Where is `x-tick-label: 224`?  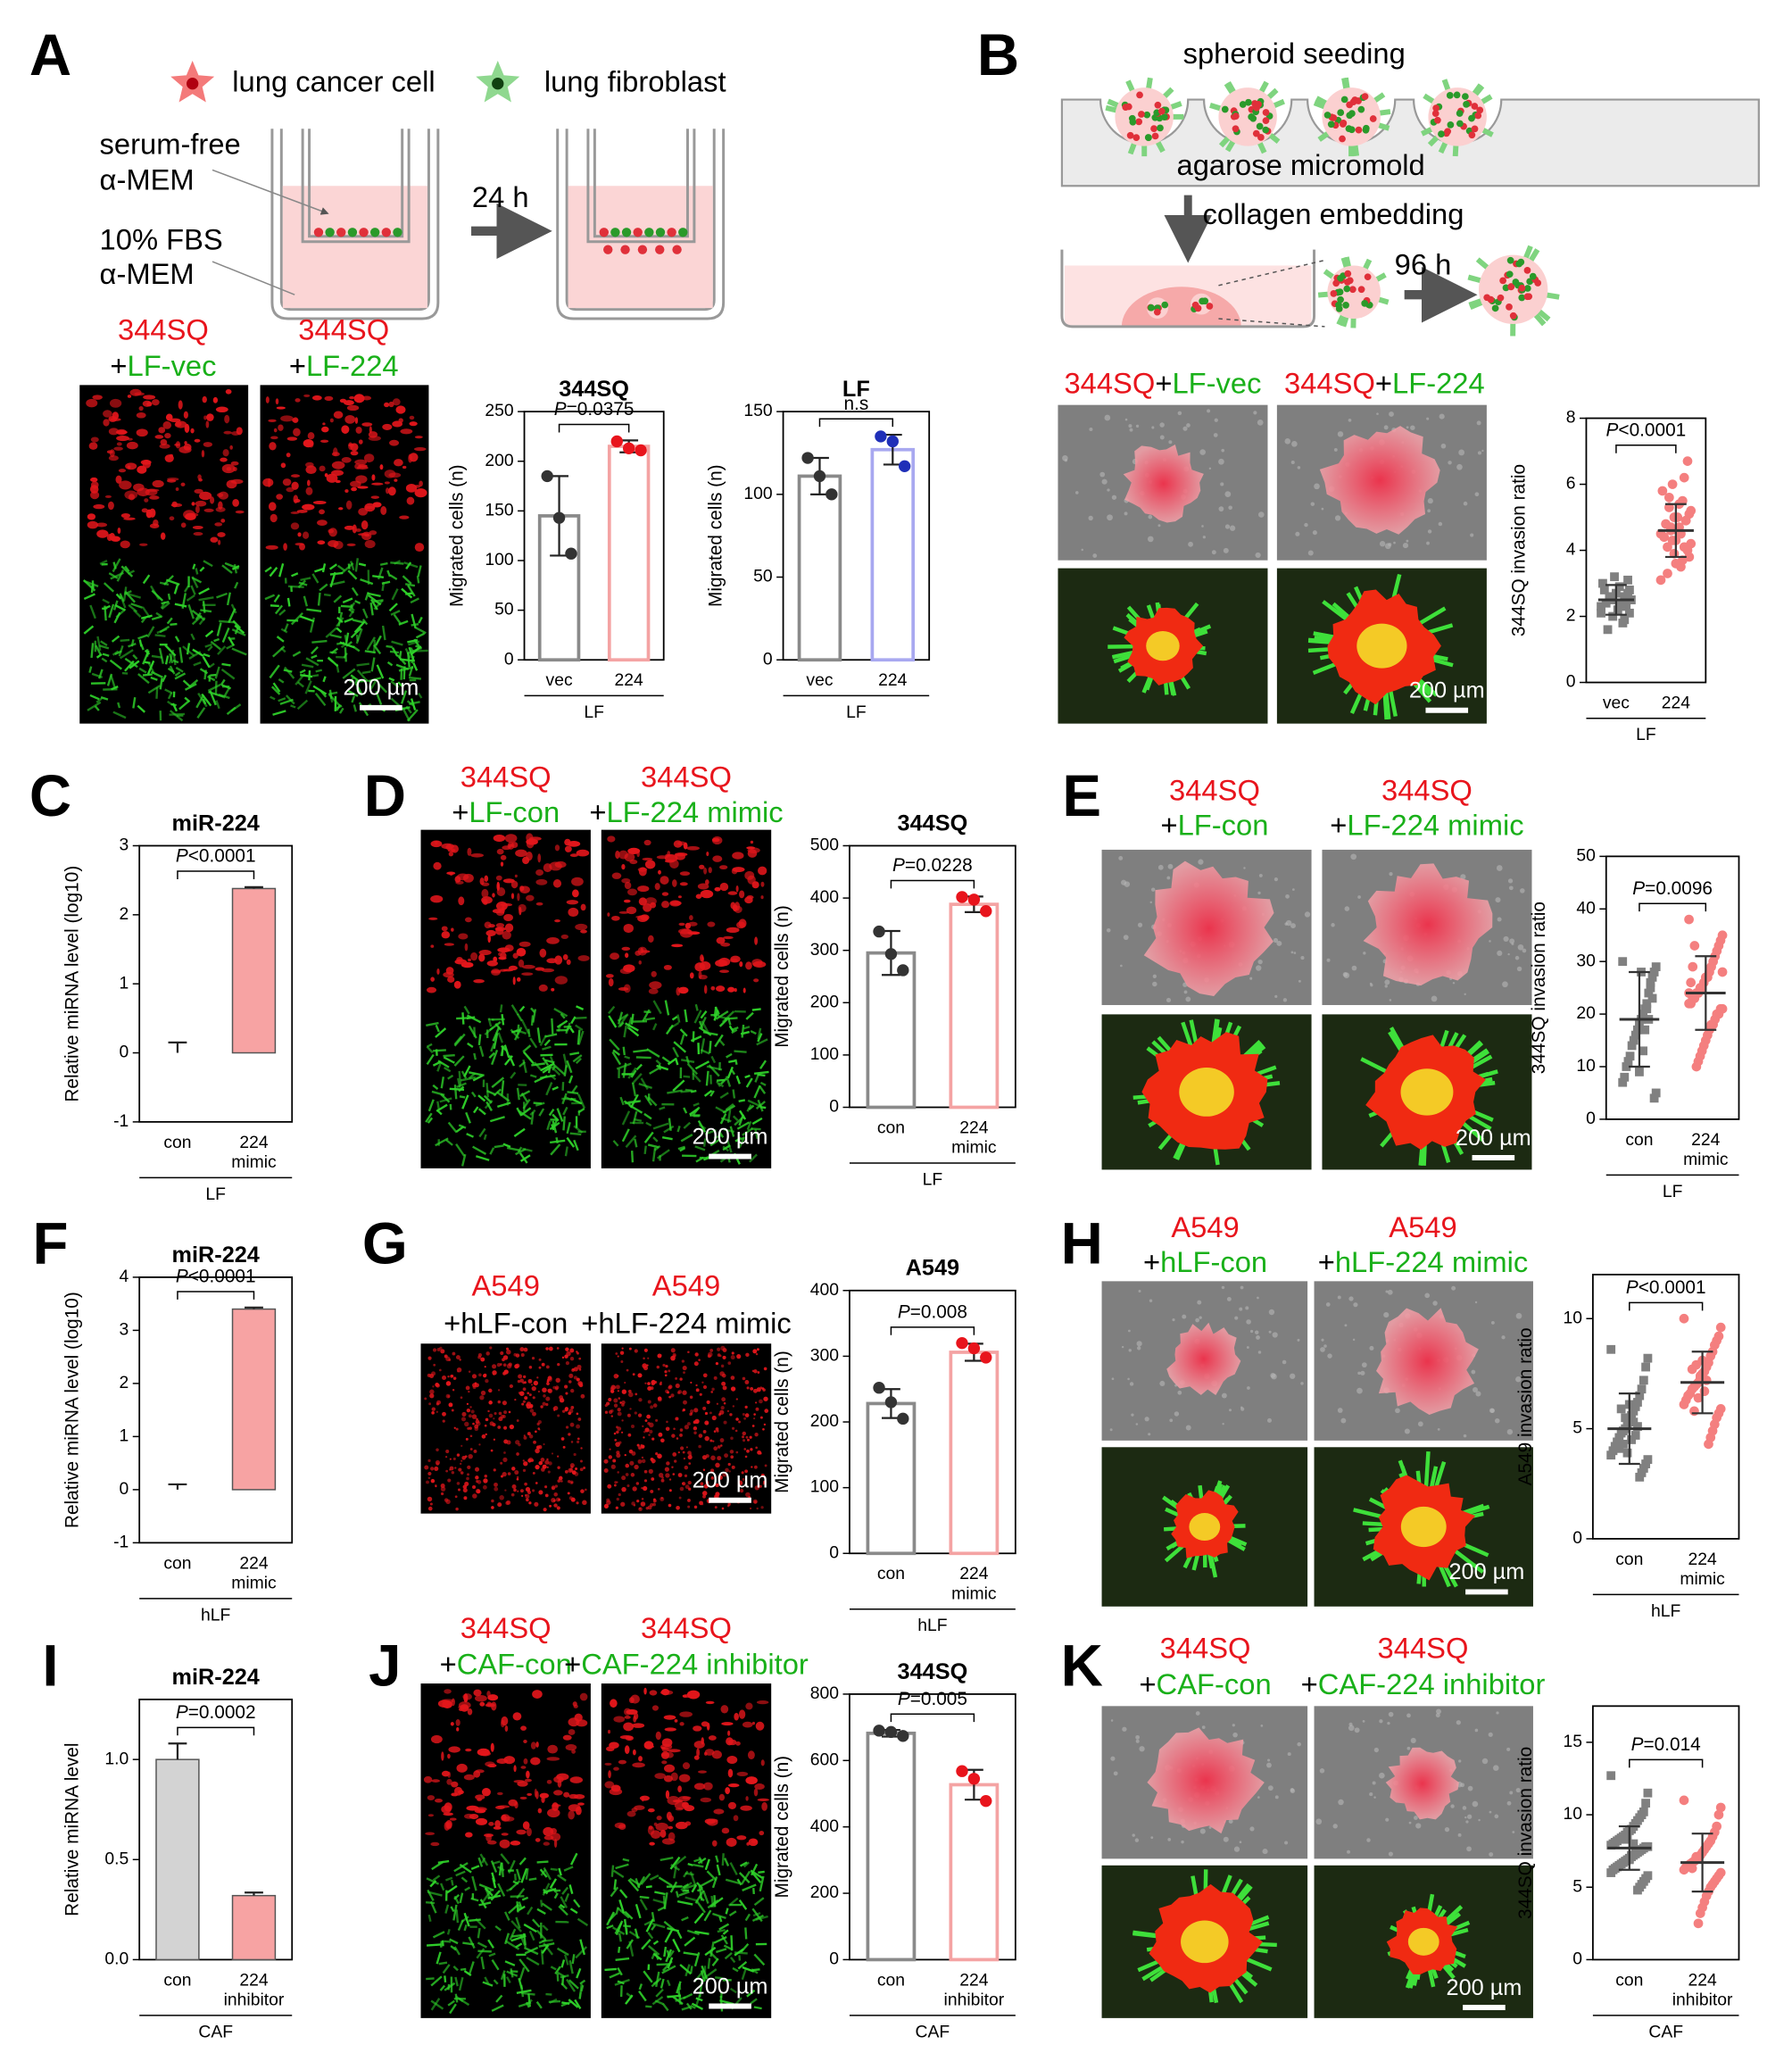
x-tick-label: 224 is located at coordinates (973, 1980).